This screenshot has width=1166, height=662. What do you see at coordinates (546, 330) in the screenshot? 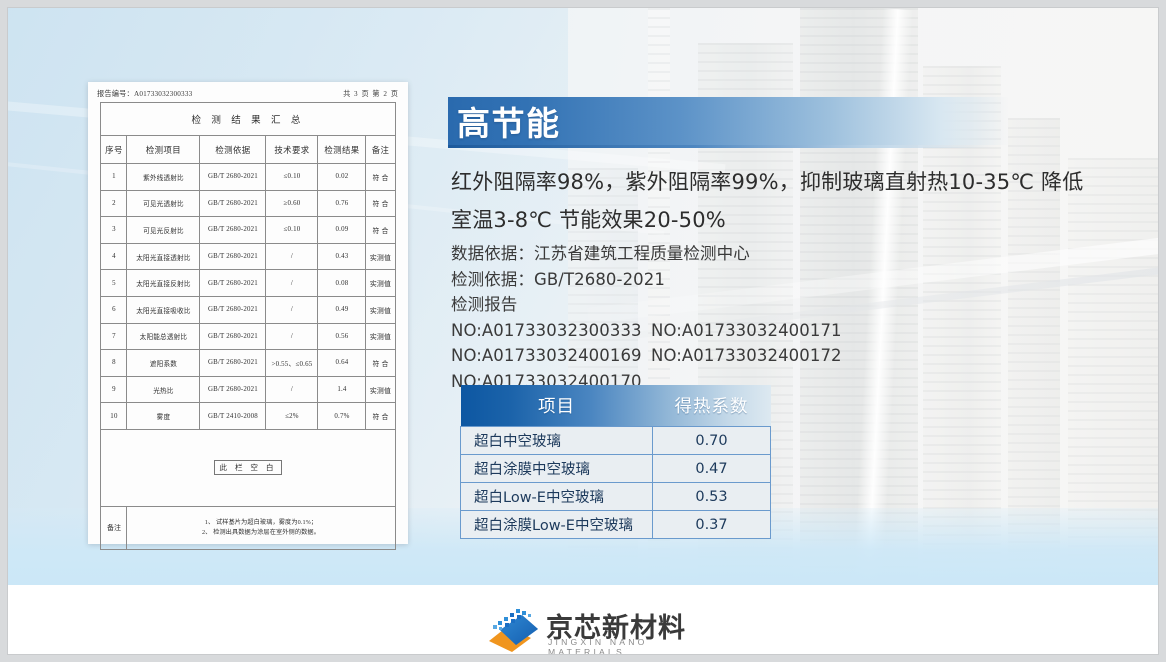
I see `report-number: NO:A01733032300333` at bounding box center [546, 330].